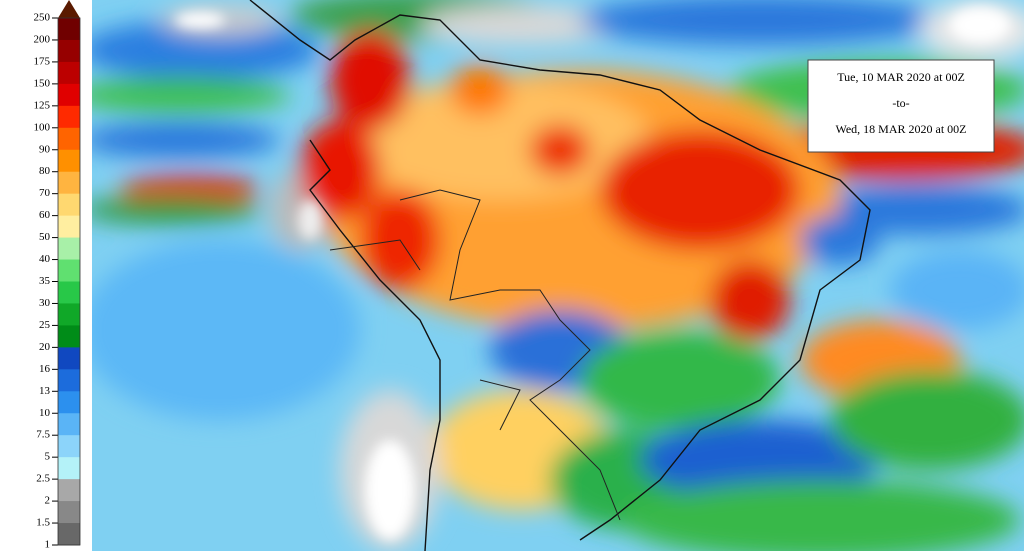 The width and height of the screenshot is (1024, 551). Describe the element at coordinates (42, 39) in the screenshot. I see `legend-label: 200` at that location.